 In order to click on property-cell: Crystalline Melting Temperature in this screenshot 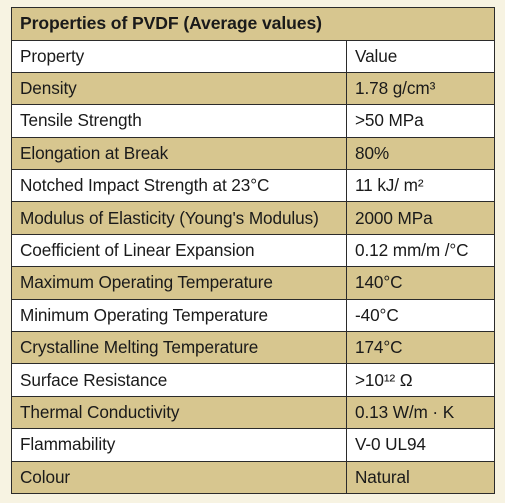, I will do `click(179, 348)`.